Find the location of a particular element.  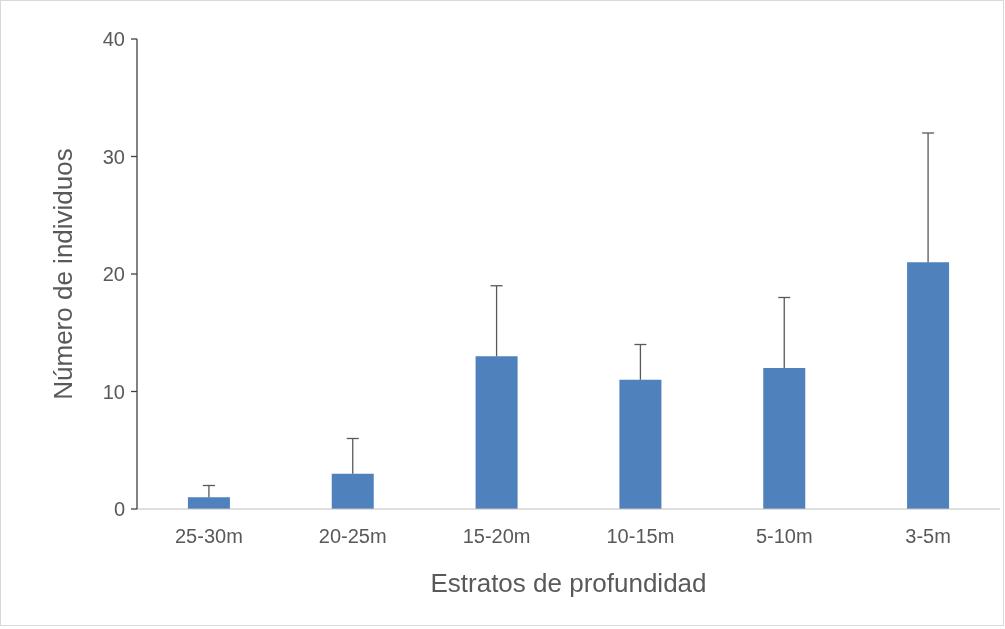

x-tick-label: 3-5m is located at coordinates (928, 536).